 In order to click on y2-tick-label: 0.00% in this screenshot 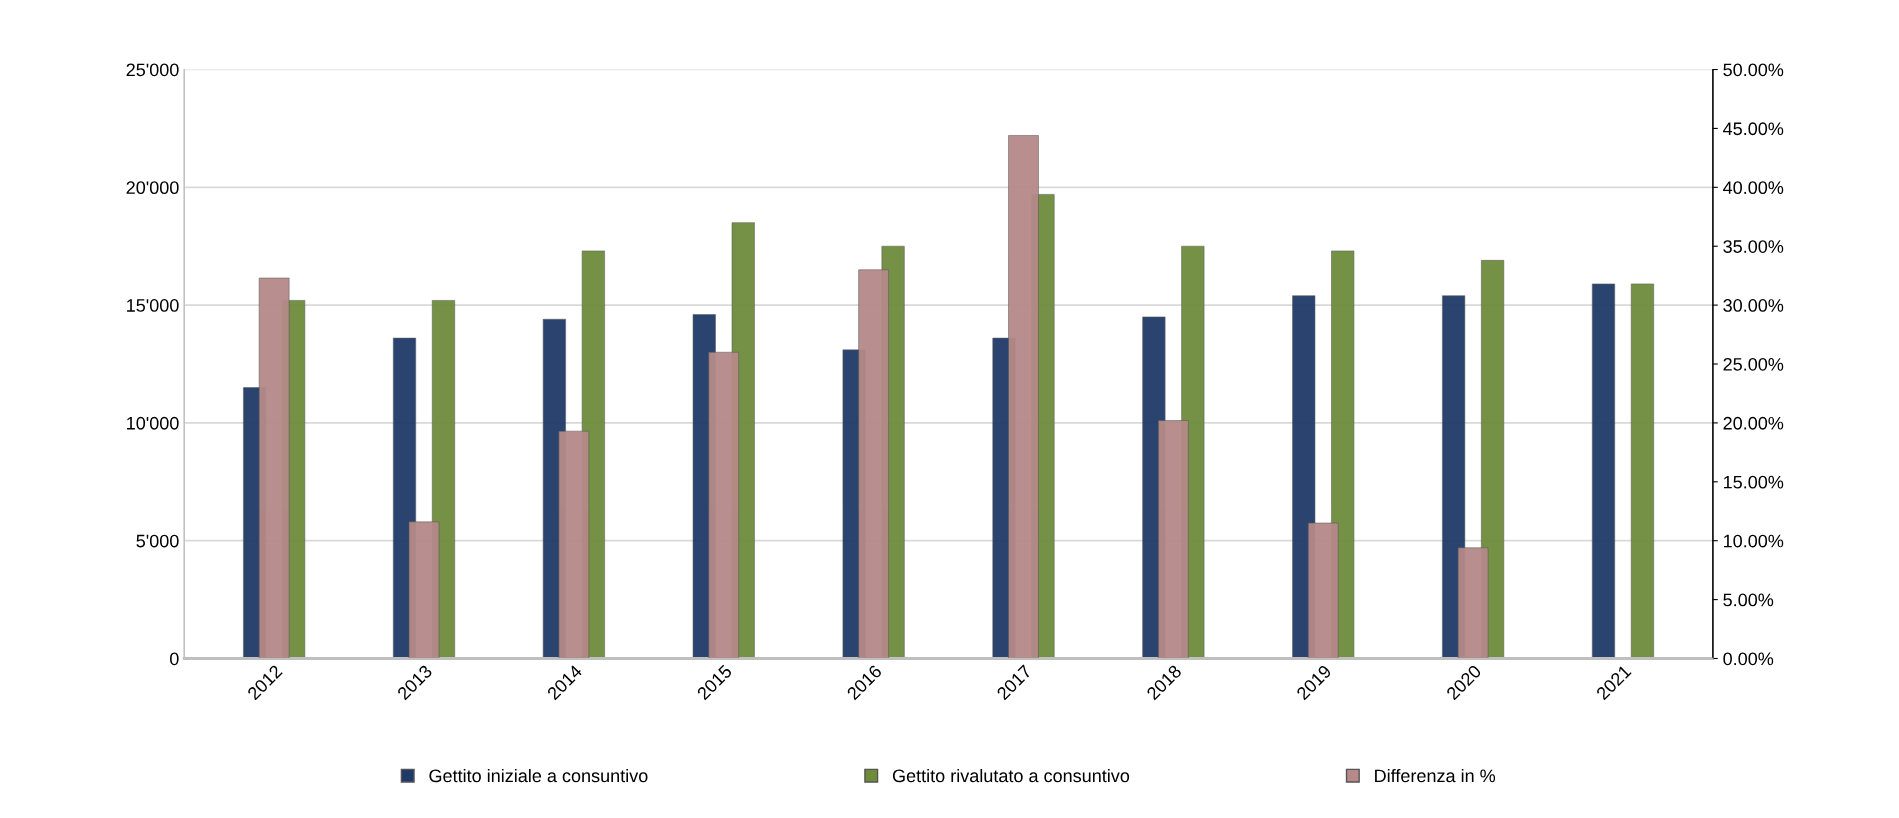, I will do `click(1748, 659)`.